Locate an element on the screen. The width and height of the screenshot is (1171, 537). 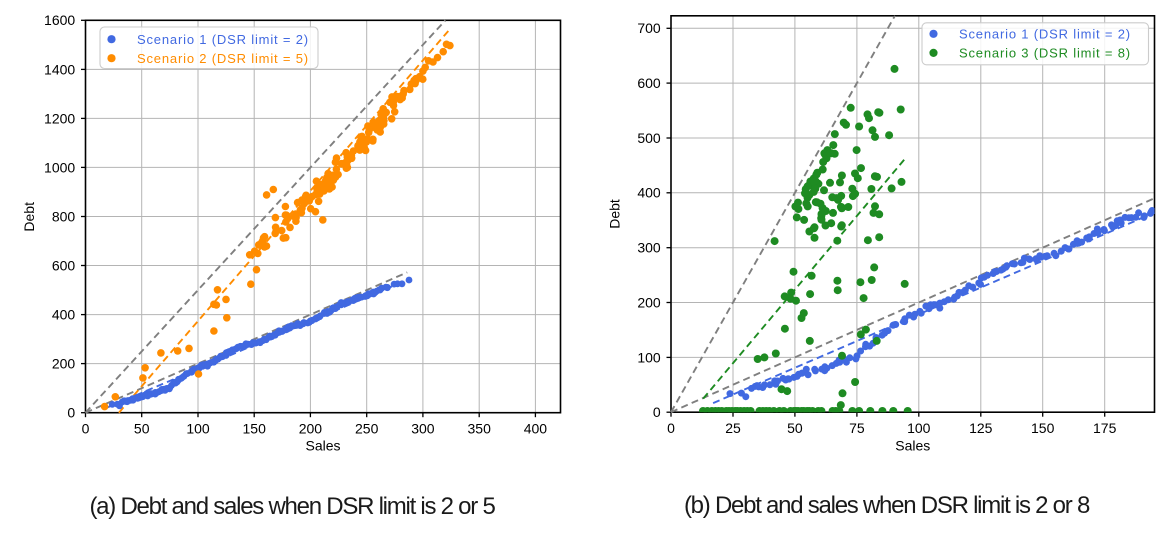
svg-text: 350 is located at coordinates (480, 428).